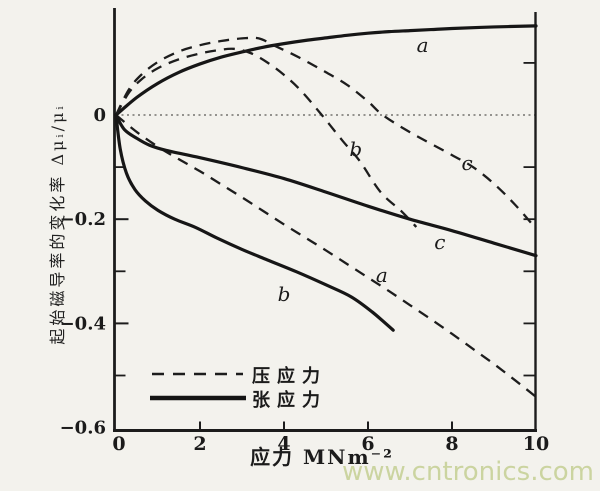 The width and height of the screenshot is (600, 491). Describe the element at coordinates (99, 115) in the screenshot. I see `y-tick-label: 0` at that location.